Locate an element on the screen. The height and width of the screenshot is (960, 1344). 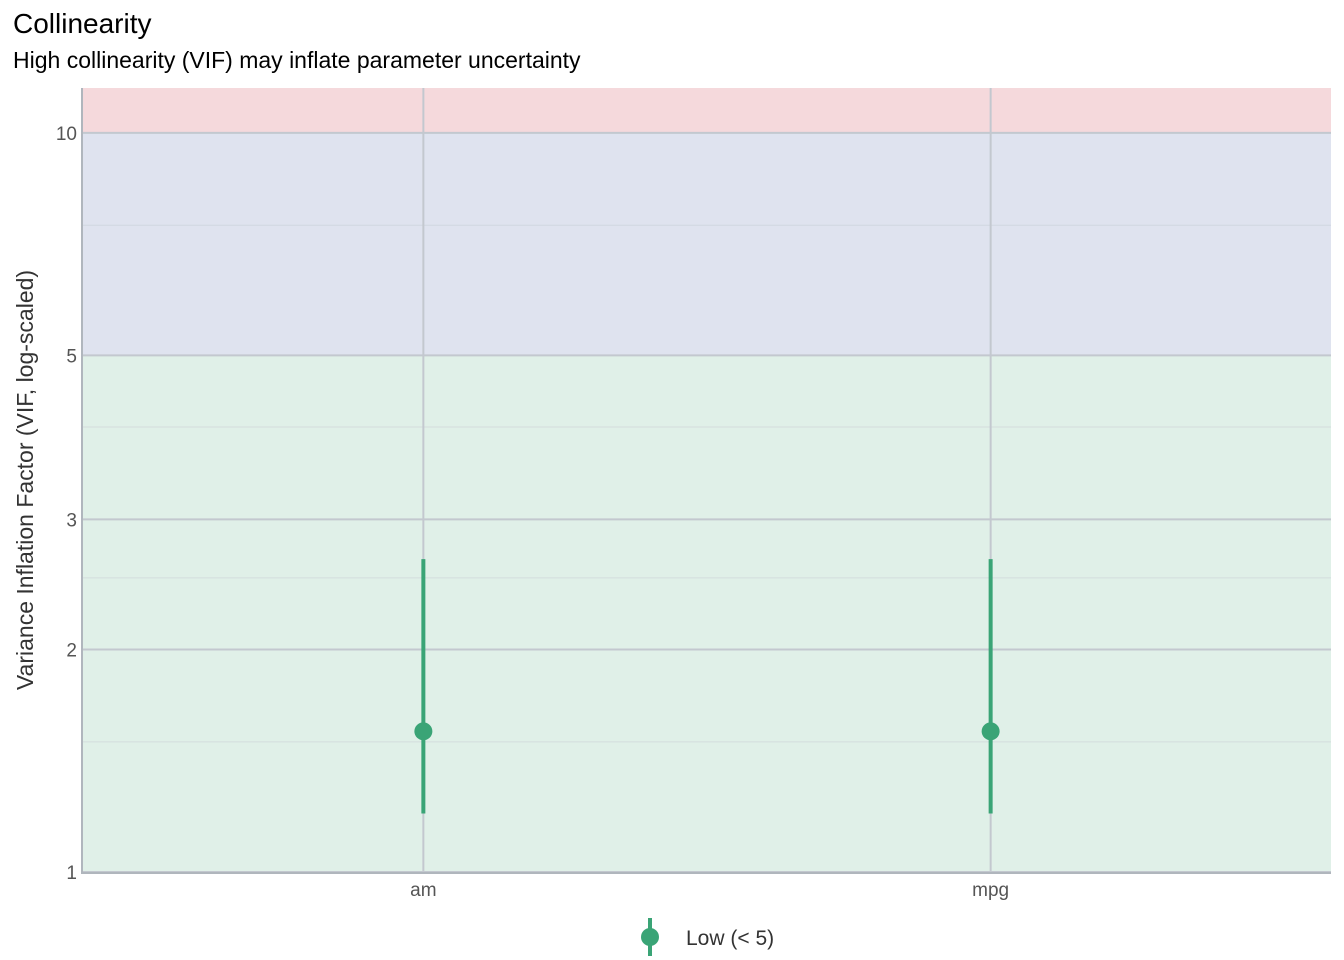
y-tick-label: 3 is located at coordinates (71, 520).